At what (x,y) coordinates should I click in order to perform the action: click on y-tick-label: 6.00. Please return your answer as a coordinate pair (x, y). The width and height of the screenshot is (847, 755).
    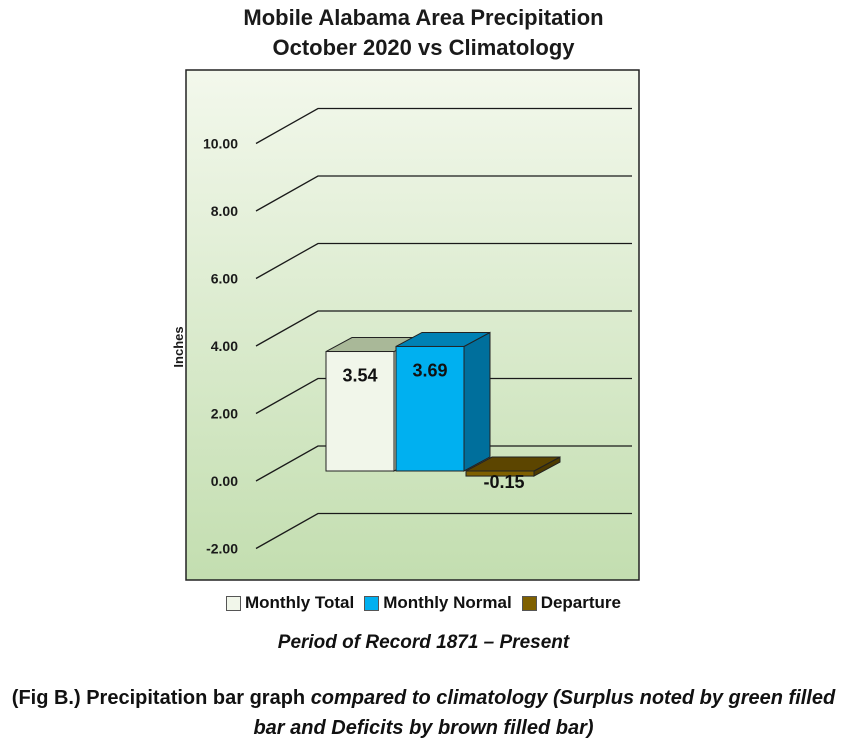
    Looking at the image, I should click on (224, 279).